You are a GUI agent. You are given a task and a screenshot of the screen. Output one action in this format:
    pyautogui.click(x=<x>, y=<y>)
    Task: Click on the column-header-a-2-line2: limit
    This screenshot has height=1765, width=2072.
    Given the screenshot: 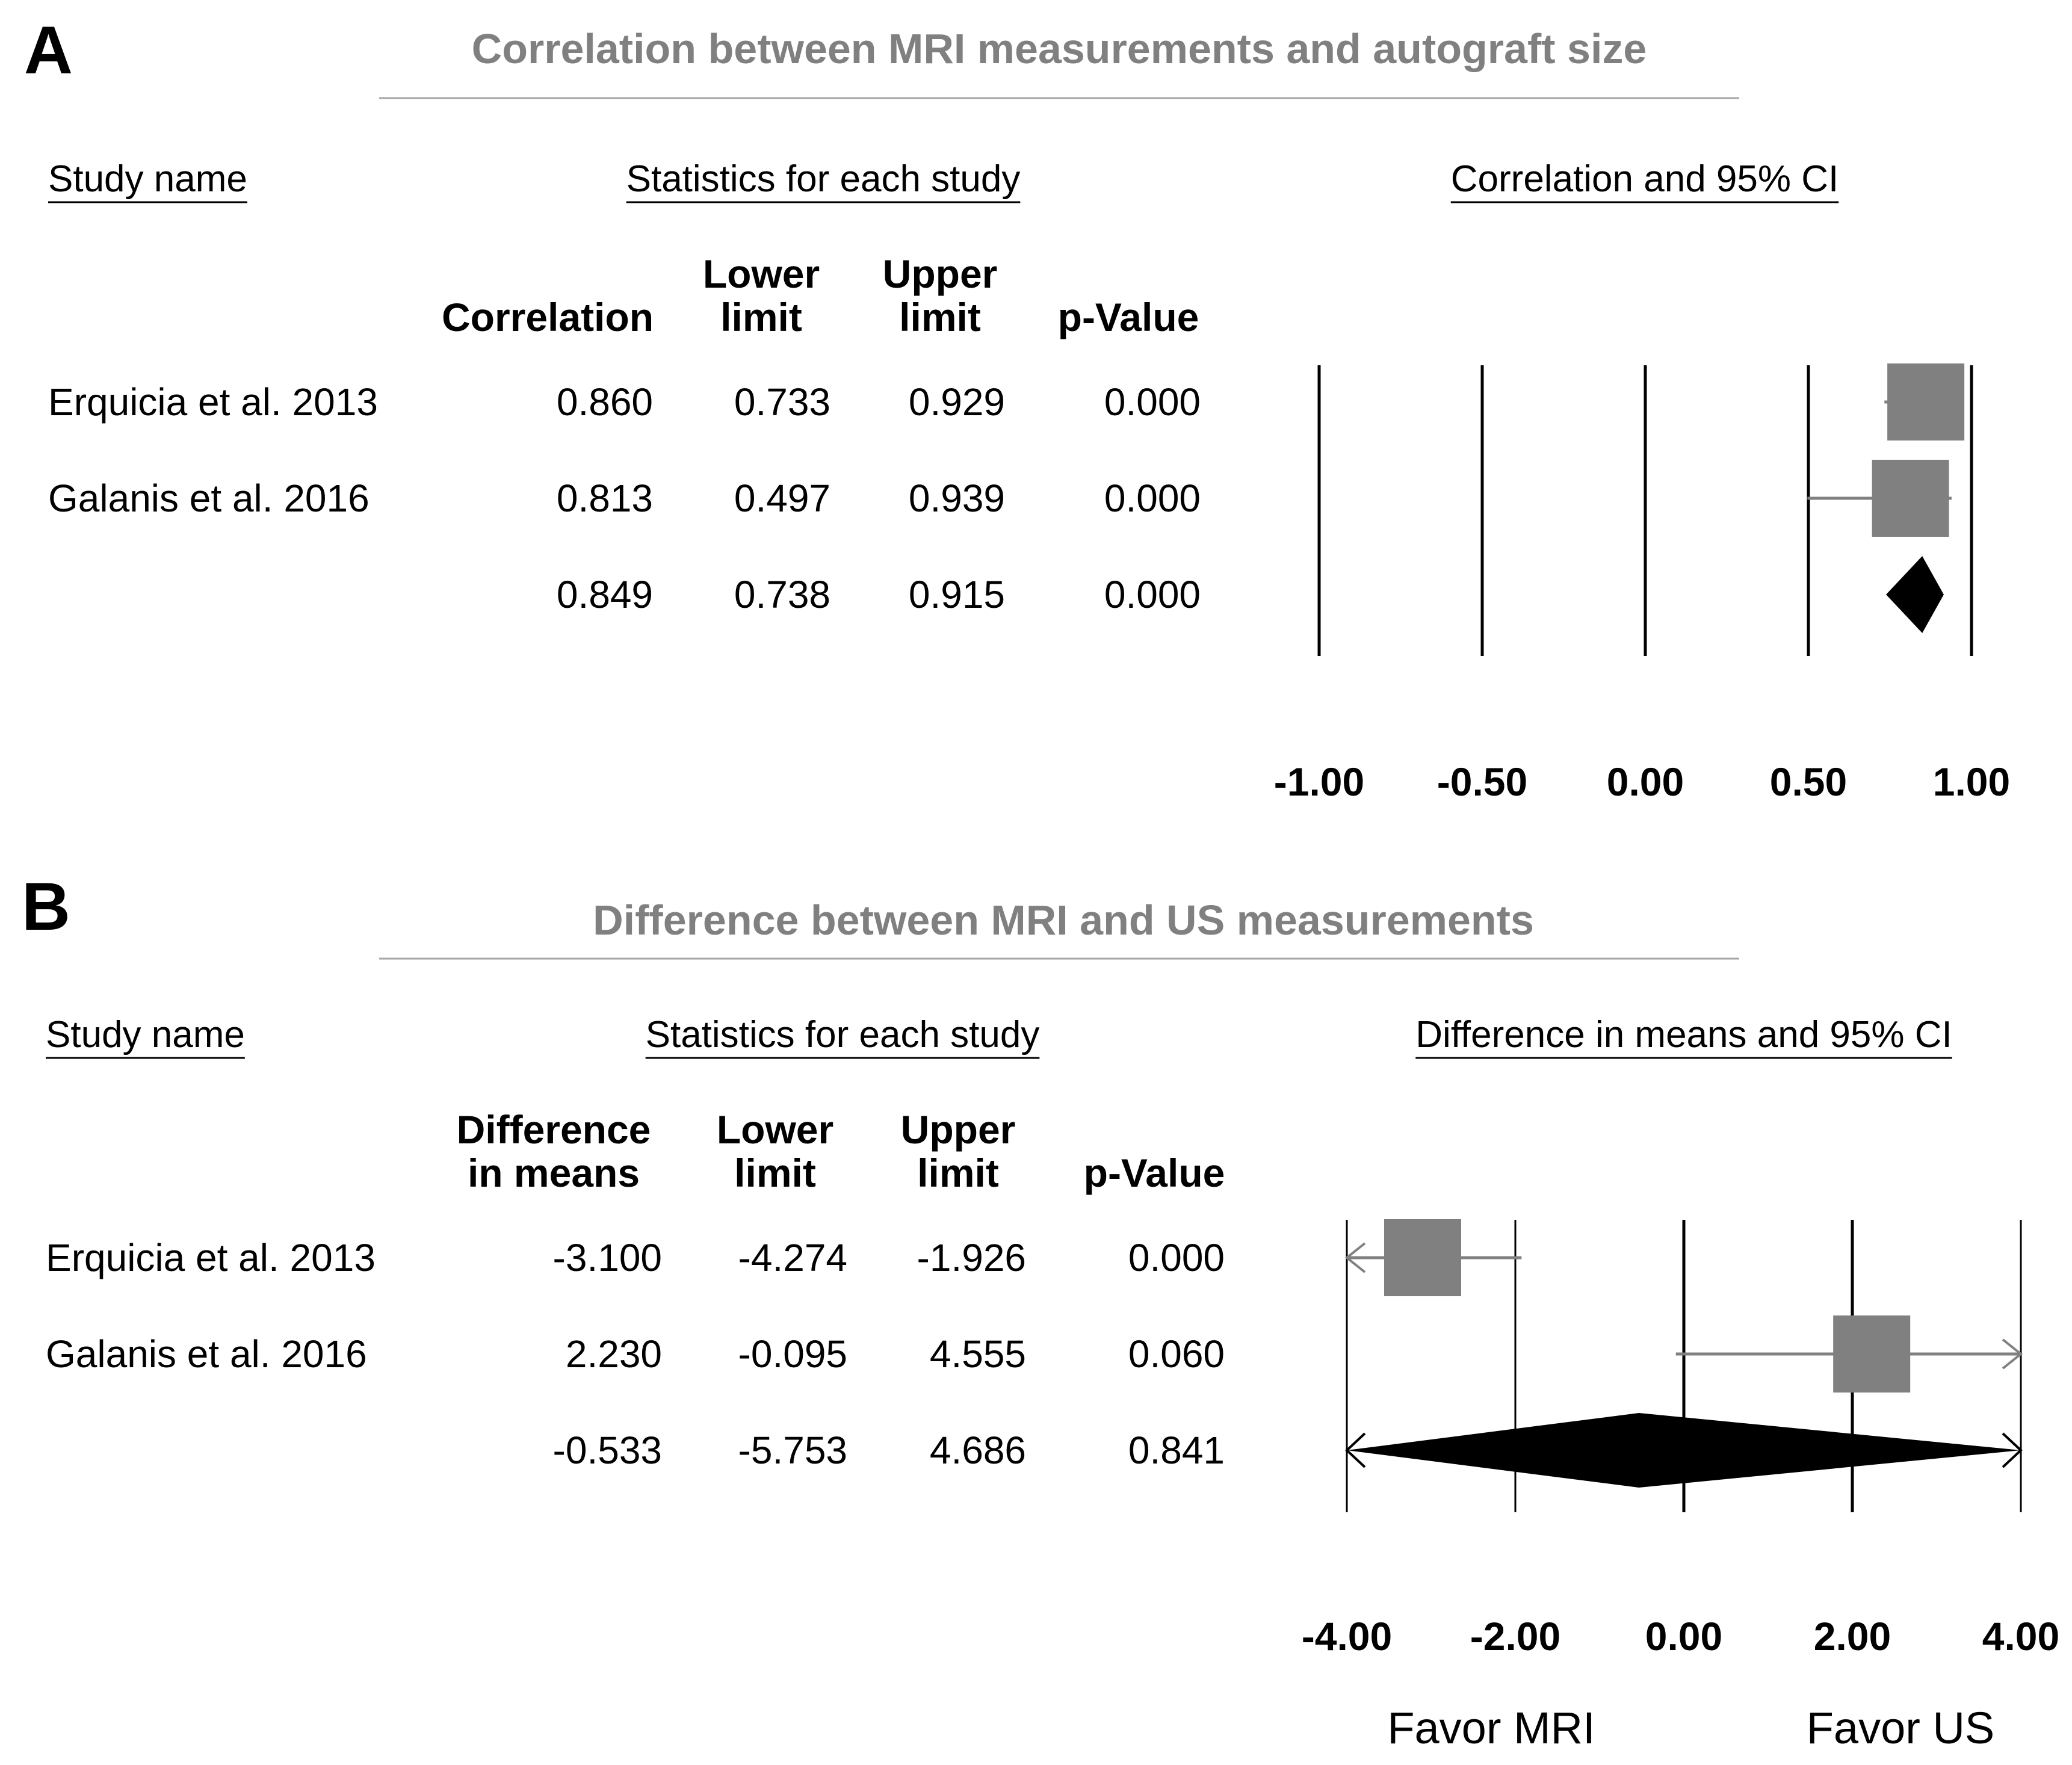 What is the action you would take?
    pyautogui.click(x=940, y=317)
    